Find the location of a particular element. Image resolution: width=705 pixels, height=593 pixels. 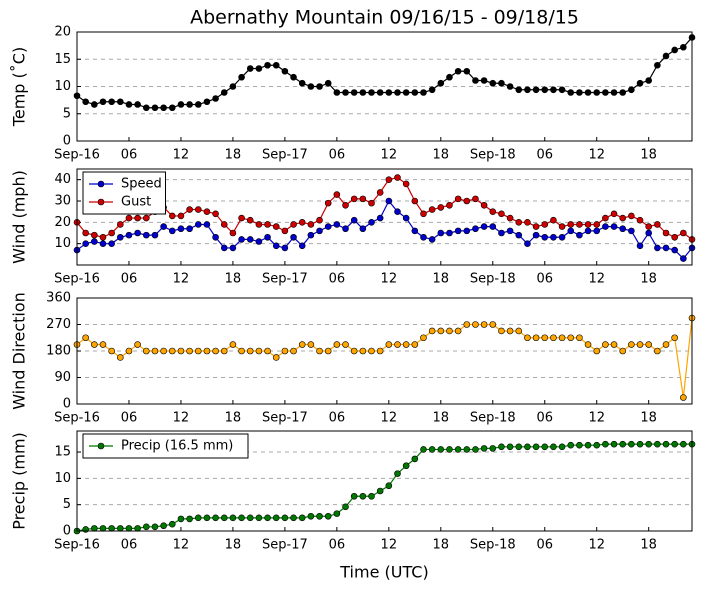

legend: Precip (16.5 mm) is located at coordinates (165, 446).